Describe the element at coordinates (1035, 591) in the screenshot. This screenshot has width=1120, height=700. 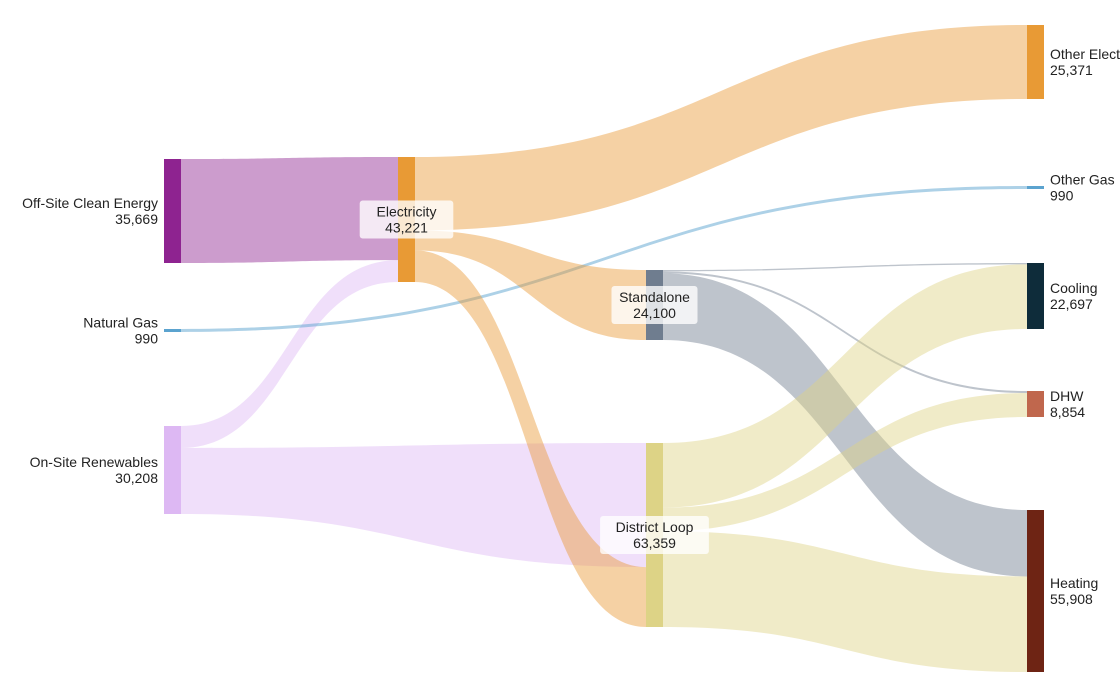
I see `node-heating` at that location.